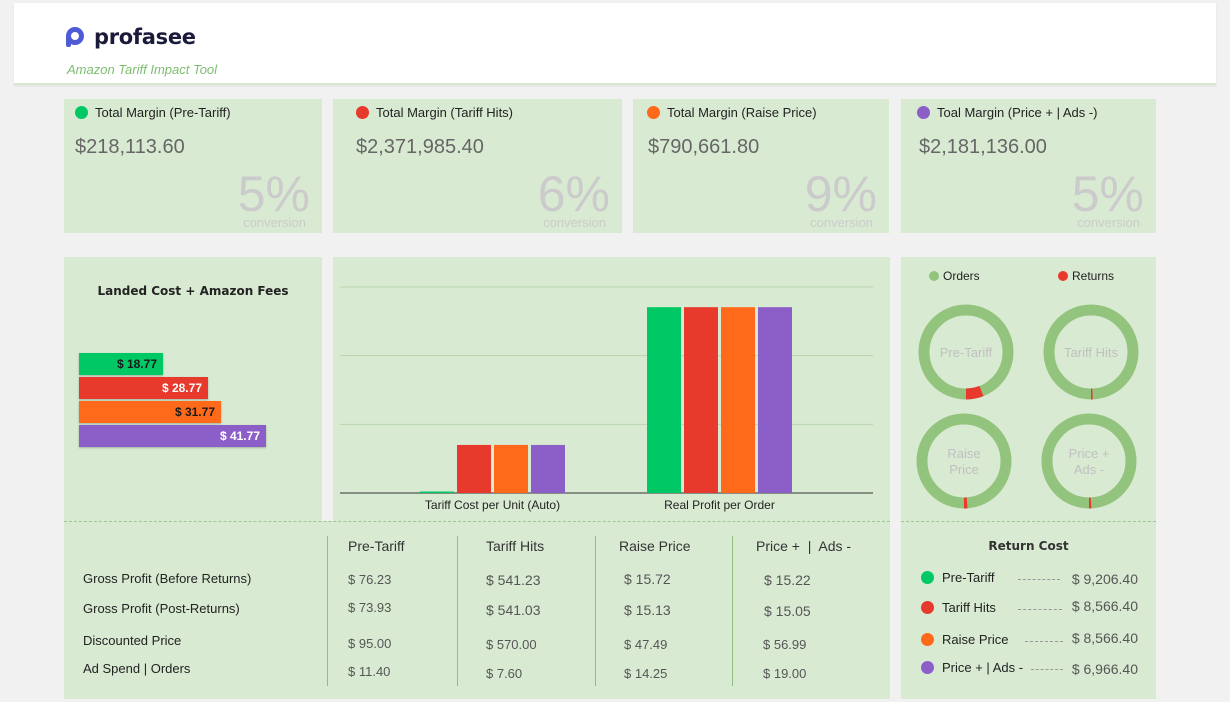 The height and width of the screenshot is (702, 1230). I want to click on donut-label: Pre-Tariff, so click(966, 352).